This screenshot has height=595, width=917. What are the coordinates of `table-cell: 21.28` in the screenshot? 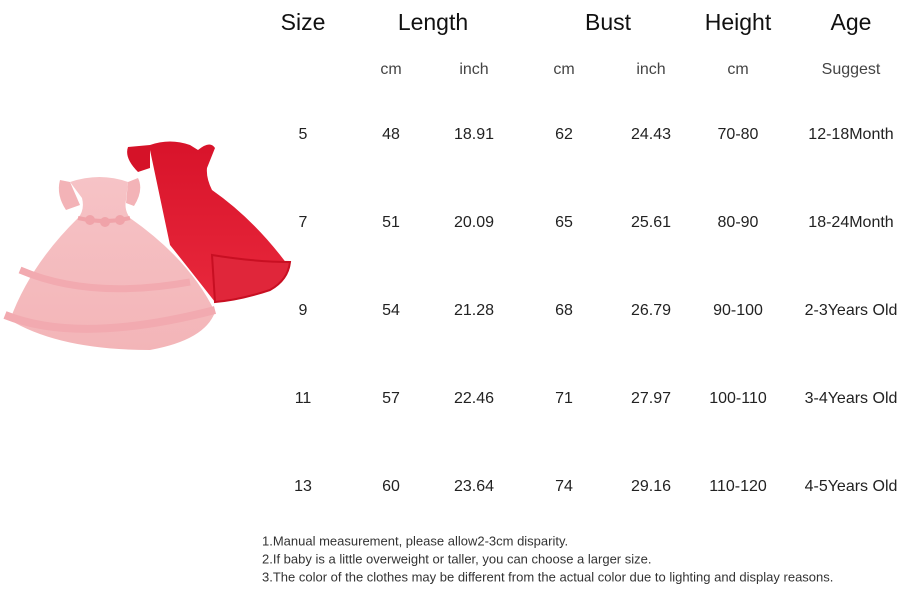 It's located at (474, 310).